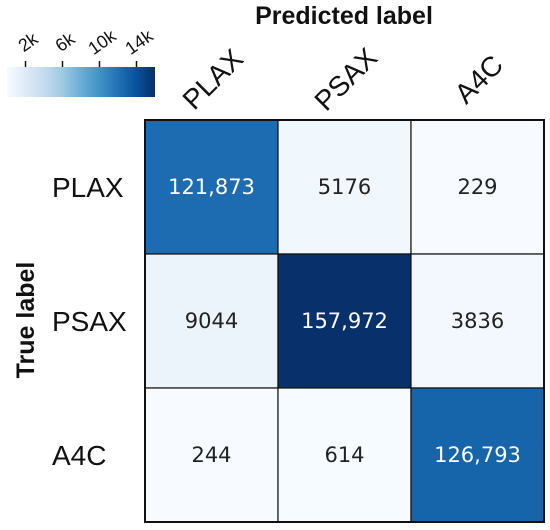 This screenshot has width=550, height=530. I want to click on y-axis-title: True label, so click(26, 320).